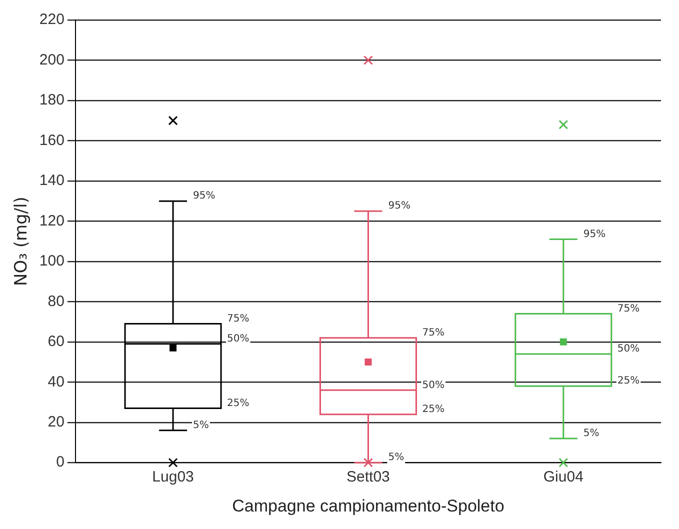  I want to click on y-tick-label: 200, so click(51, 59).